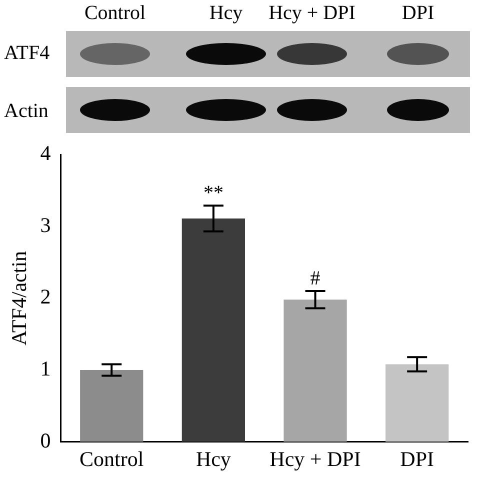  Describe the element at coordinates (315, 278) in the screenshot. I see `annotation: #` at that location.